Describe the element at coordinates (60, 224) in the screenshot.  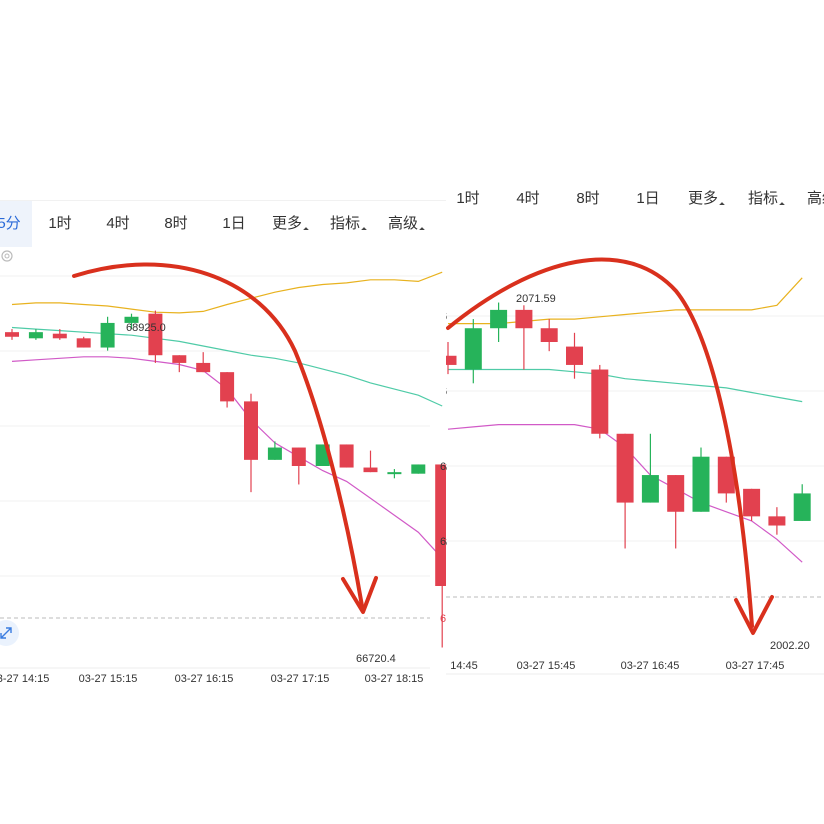
I see `left-tab-1: 1时` at that location.